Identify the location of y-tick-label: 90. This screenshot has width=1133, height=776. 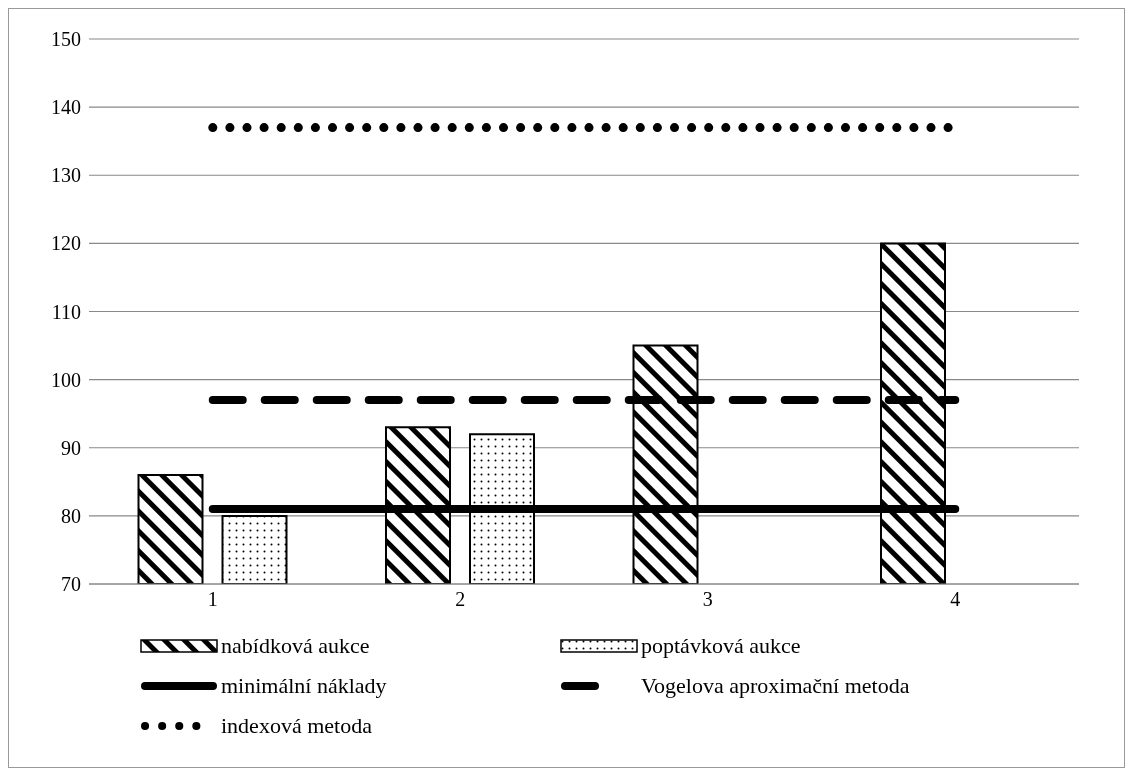
(71, 447).